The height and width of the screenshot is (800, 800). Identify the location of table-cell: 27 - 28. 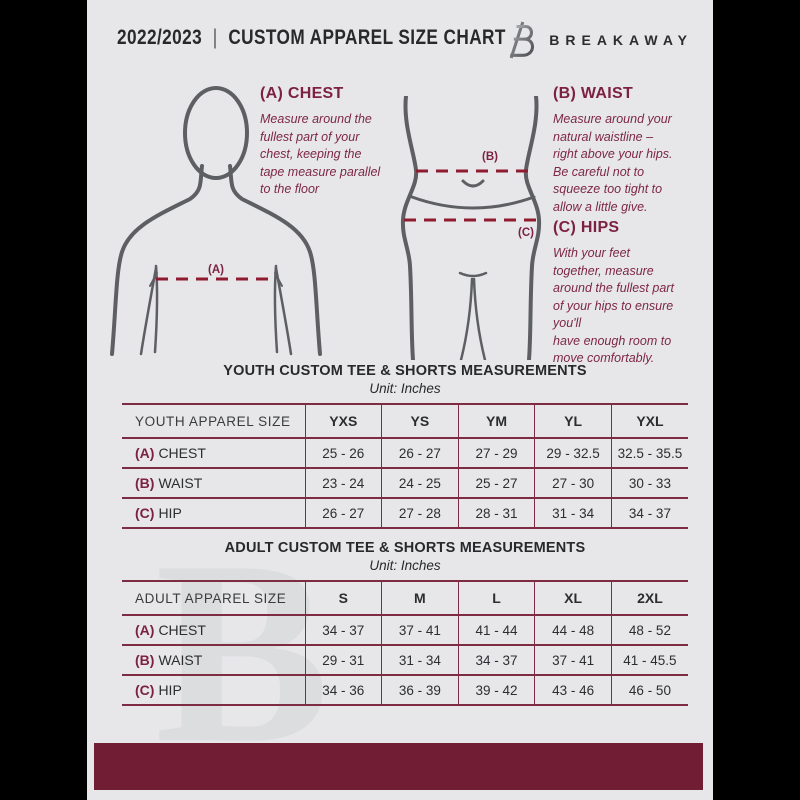
(420, 513).